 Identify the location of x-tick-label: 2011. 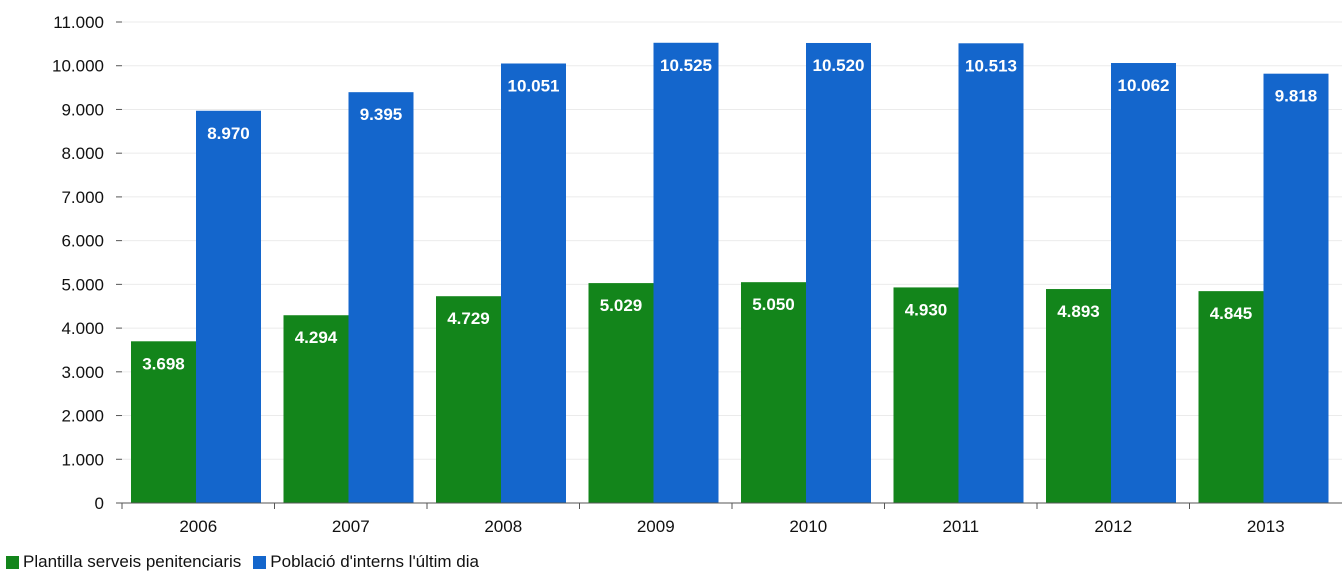
(960, 526).